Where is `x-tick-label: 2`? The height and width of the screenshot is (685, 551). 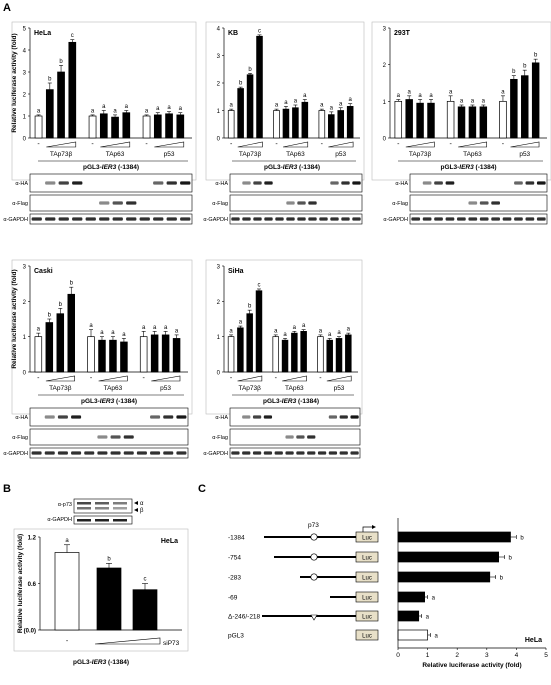 x-tick-label: 2 is located at coordinates (457, 655).